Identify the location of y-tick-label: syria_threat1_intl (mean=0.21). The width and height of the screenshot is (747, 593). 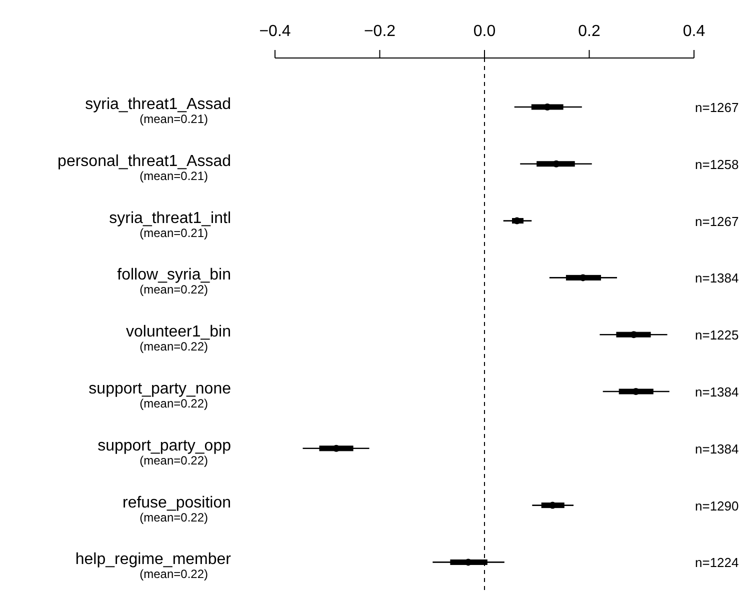
(170, 225).